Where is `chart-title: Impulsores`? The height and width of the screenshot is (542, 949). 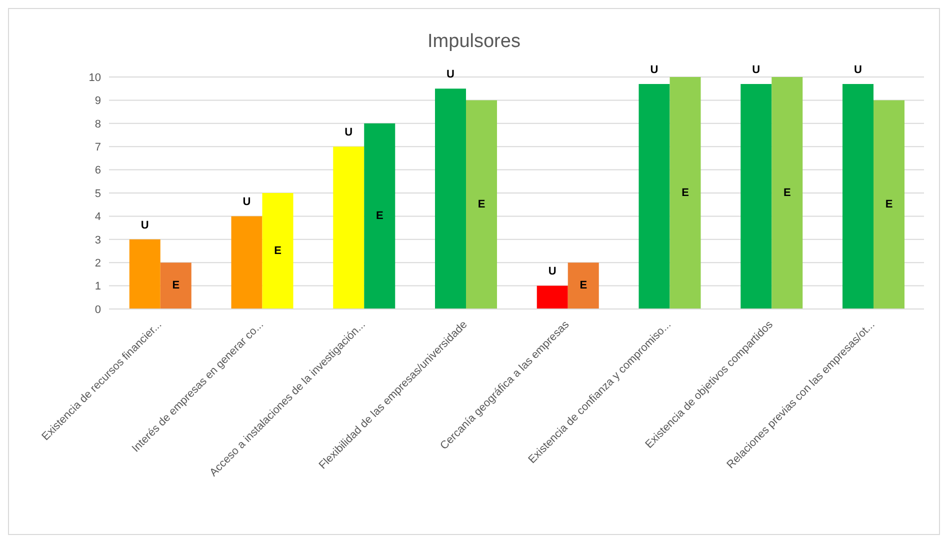
chart-title: Impulsores is located at coordinates (474, 42).